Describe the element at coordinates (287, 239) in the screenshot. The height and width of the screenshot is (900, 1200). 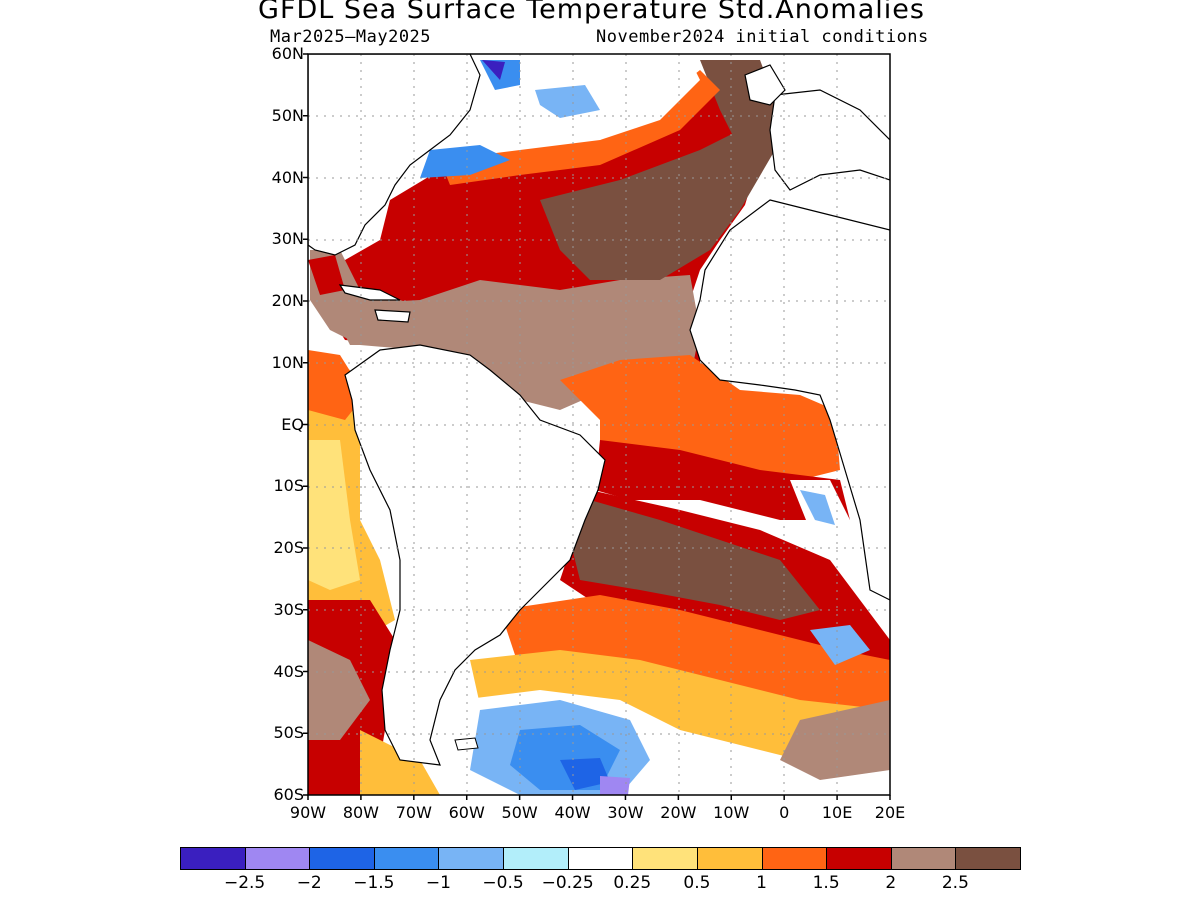
I see `latitude-label: 30N` at that location.